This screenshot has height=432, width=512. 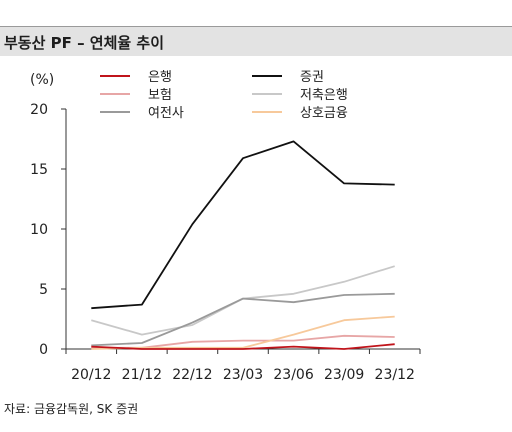 I want to click on x-tick-label: 23/03, so click(x=243, y=375).